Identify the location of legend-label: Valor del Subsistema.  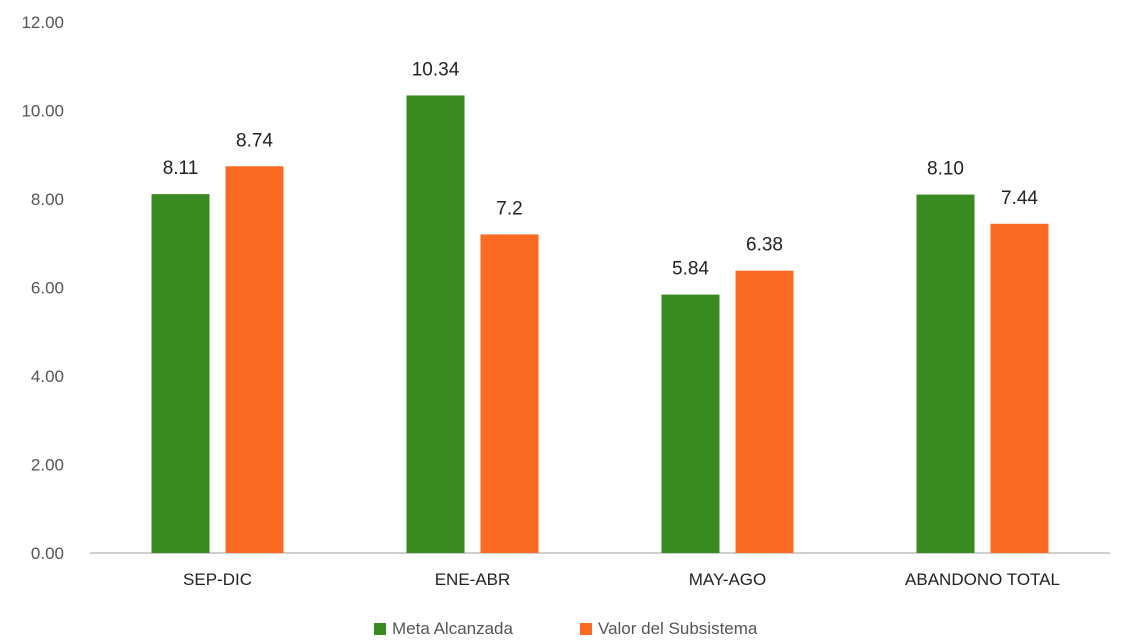
(678, 628).